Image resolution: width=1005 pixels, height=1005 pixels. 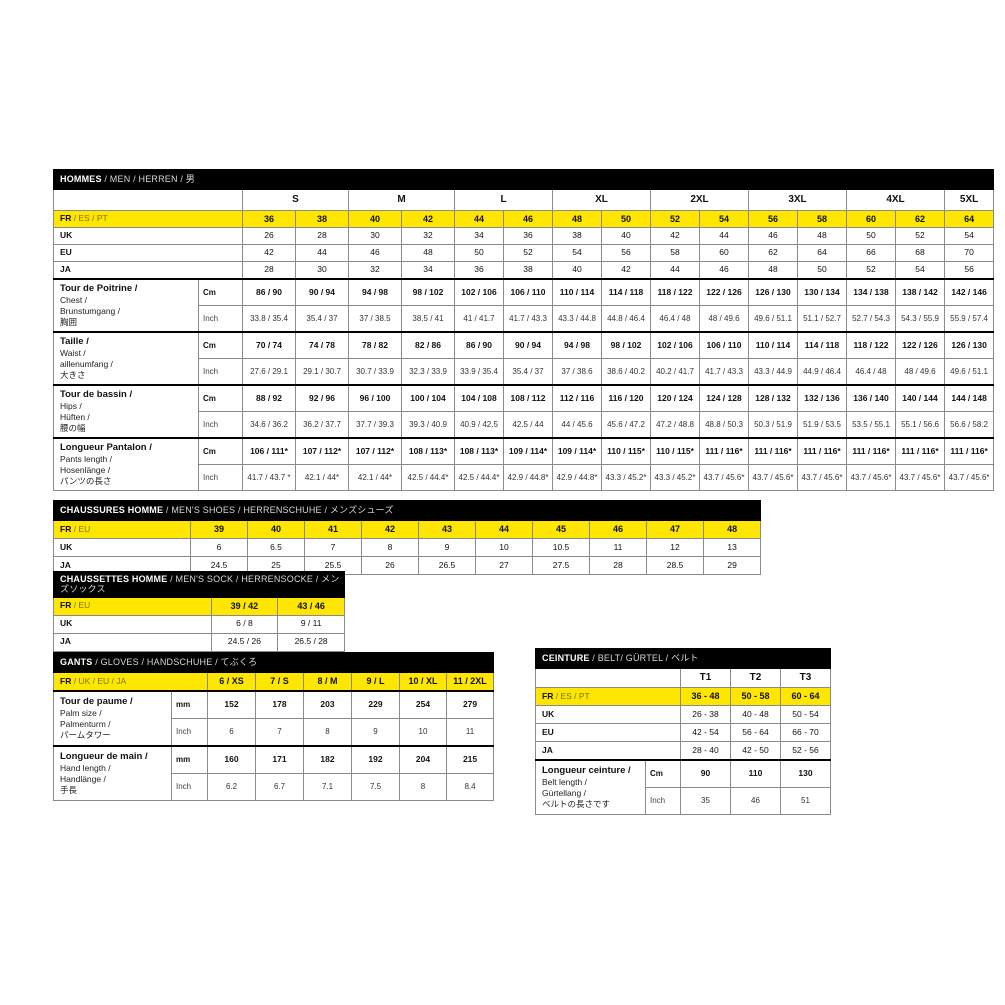 What do you see at coordinates (969, 253) in the screenshot?
I see `men-cell: 70` at bounding box center [969, 253].